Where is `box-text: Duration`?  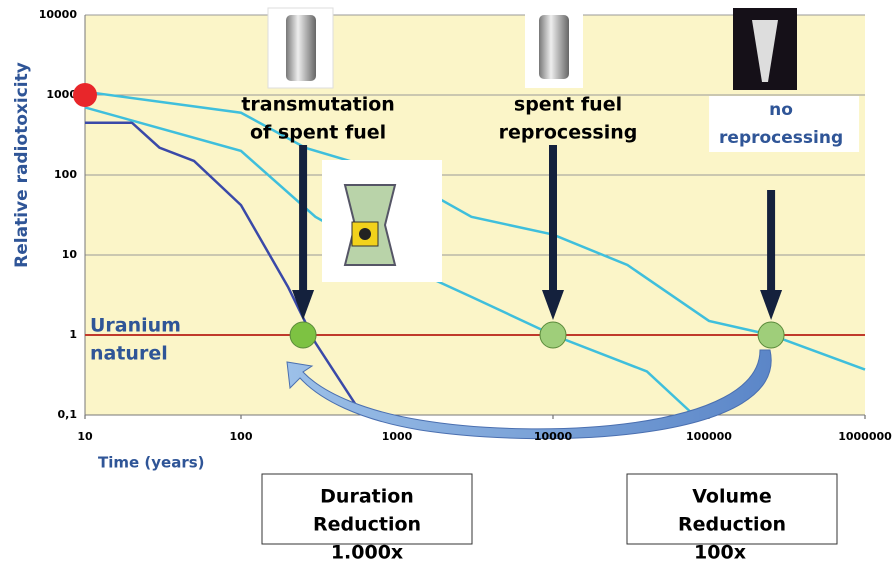
box-text: Duration is located at coordinates (367, 497).